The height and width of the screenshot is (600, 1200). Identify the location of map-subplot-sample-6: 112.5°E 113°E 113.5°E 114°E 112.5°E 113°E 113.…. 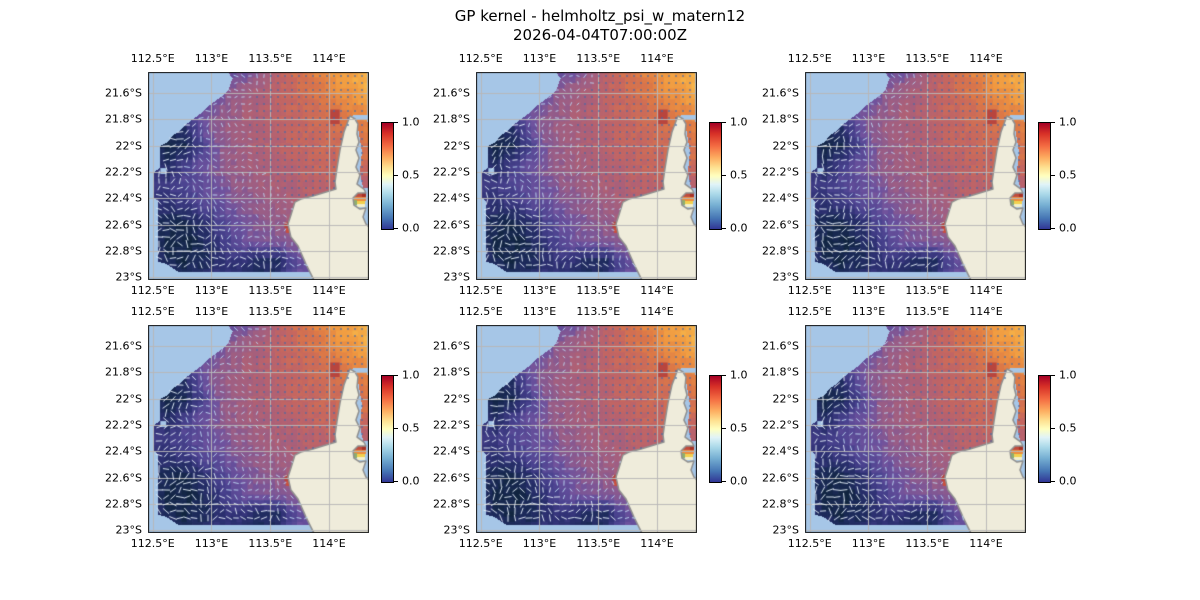
(919, 427).